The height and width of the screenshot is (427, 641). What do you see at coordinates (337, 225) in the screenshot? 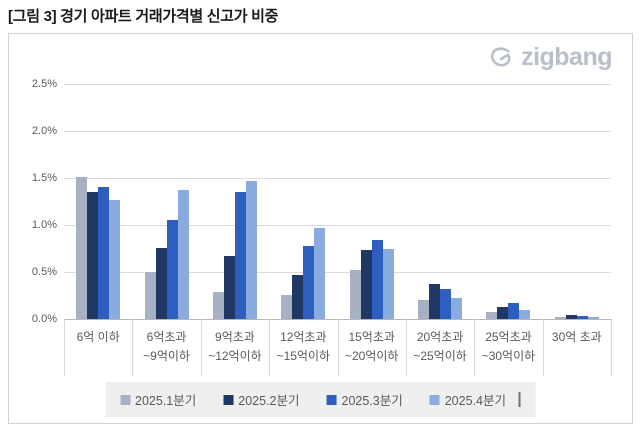
I see `gridline-1.0%` at bounding box center [337, 225].